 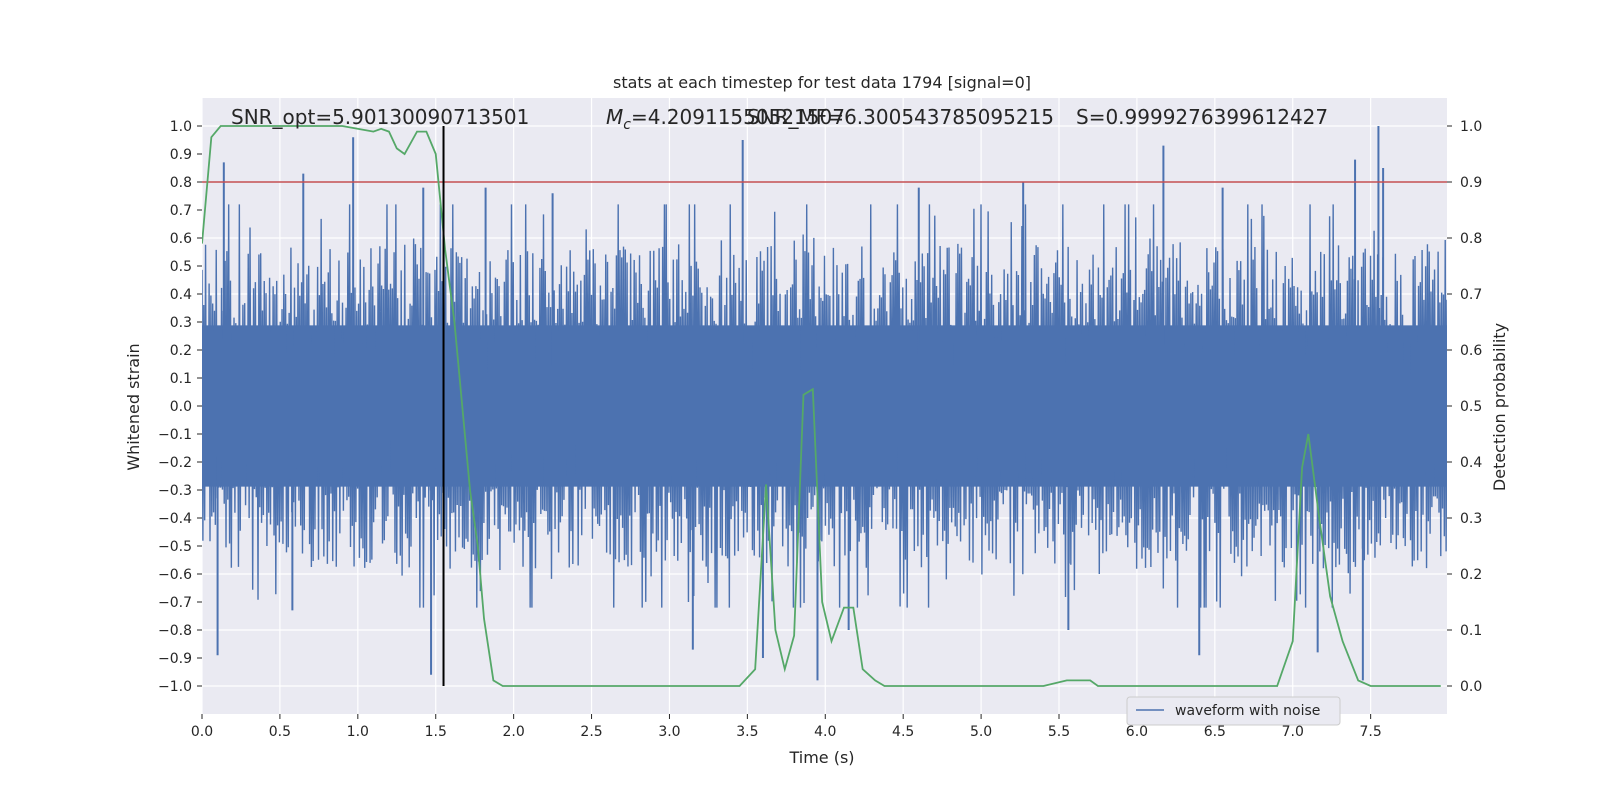 I want to click on right-tick-label: 0.7, so click(x=1471, y=295).